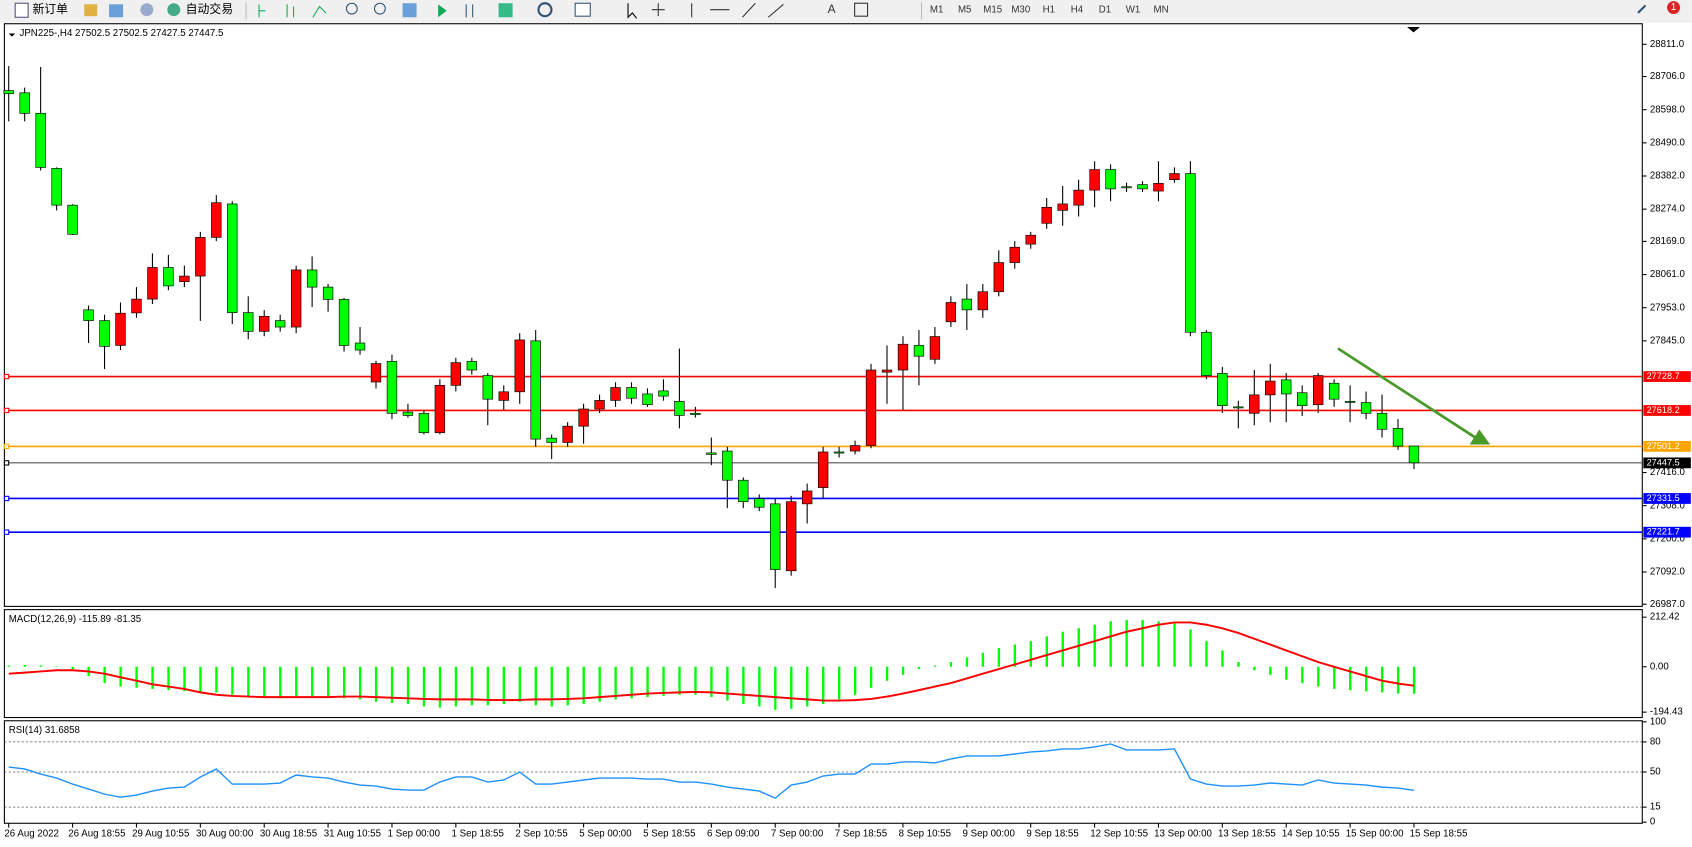 The image size is (1692, 847). What do you see at coordinates (1161, 9) in the screenshot?
I see `timeframe: MN` at bounding box center [1161, 9].